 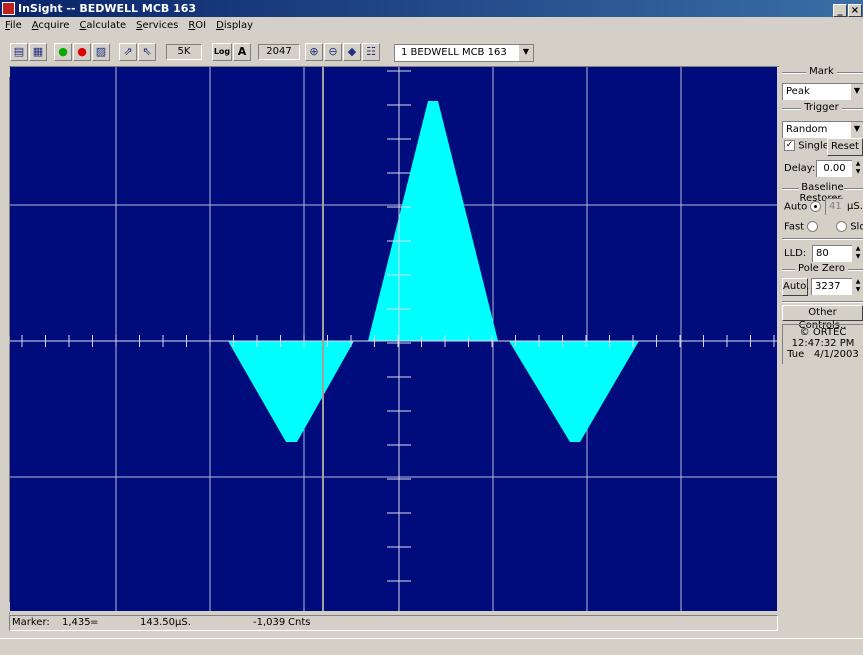 I want to click on lld-field: 80, so click(x=832, y=253).